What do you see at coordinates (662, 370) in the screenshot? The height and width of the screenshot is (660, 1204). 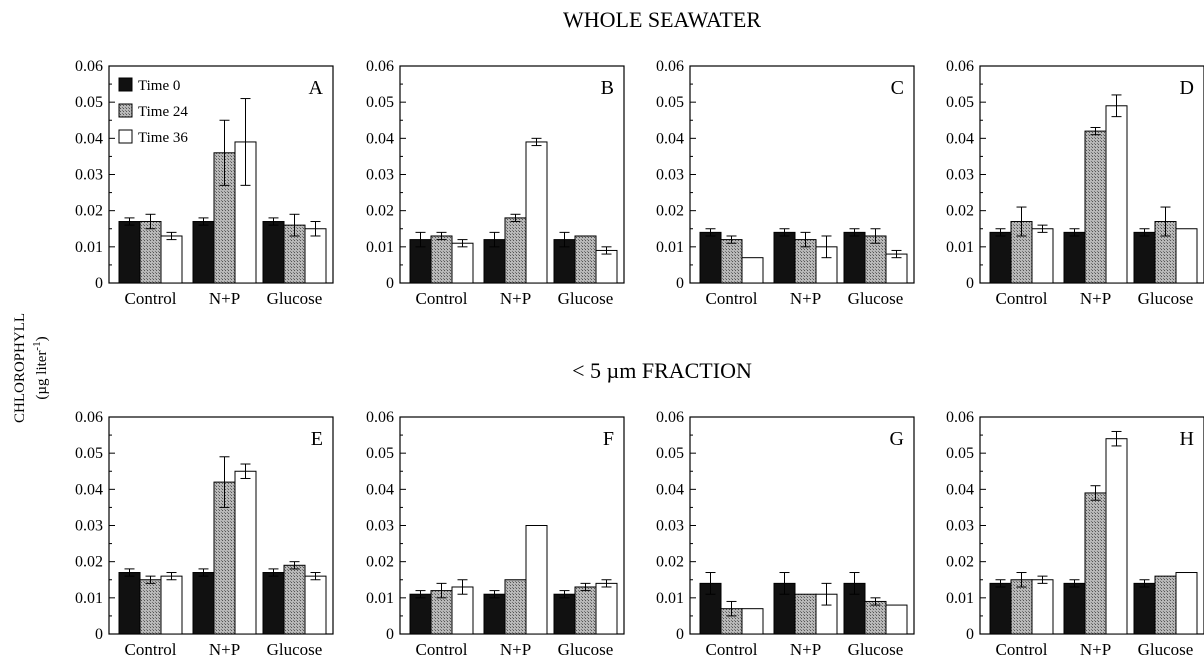 I see `section-title-fraction: < 5 µm FRACTION` at bounding box center [662, 370].